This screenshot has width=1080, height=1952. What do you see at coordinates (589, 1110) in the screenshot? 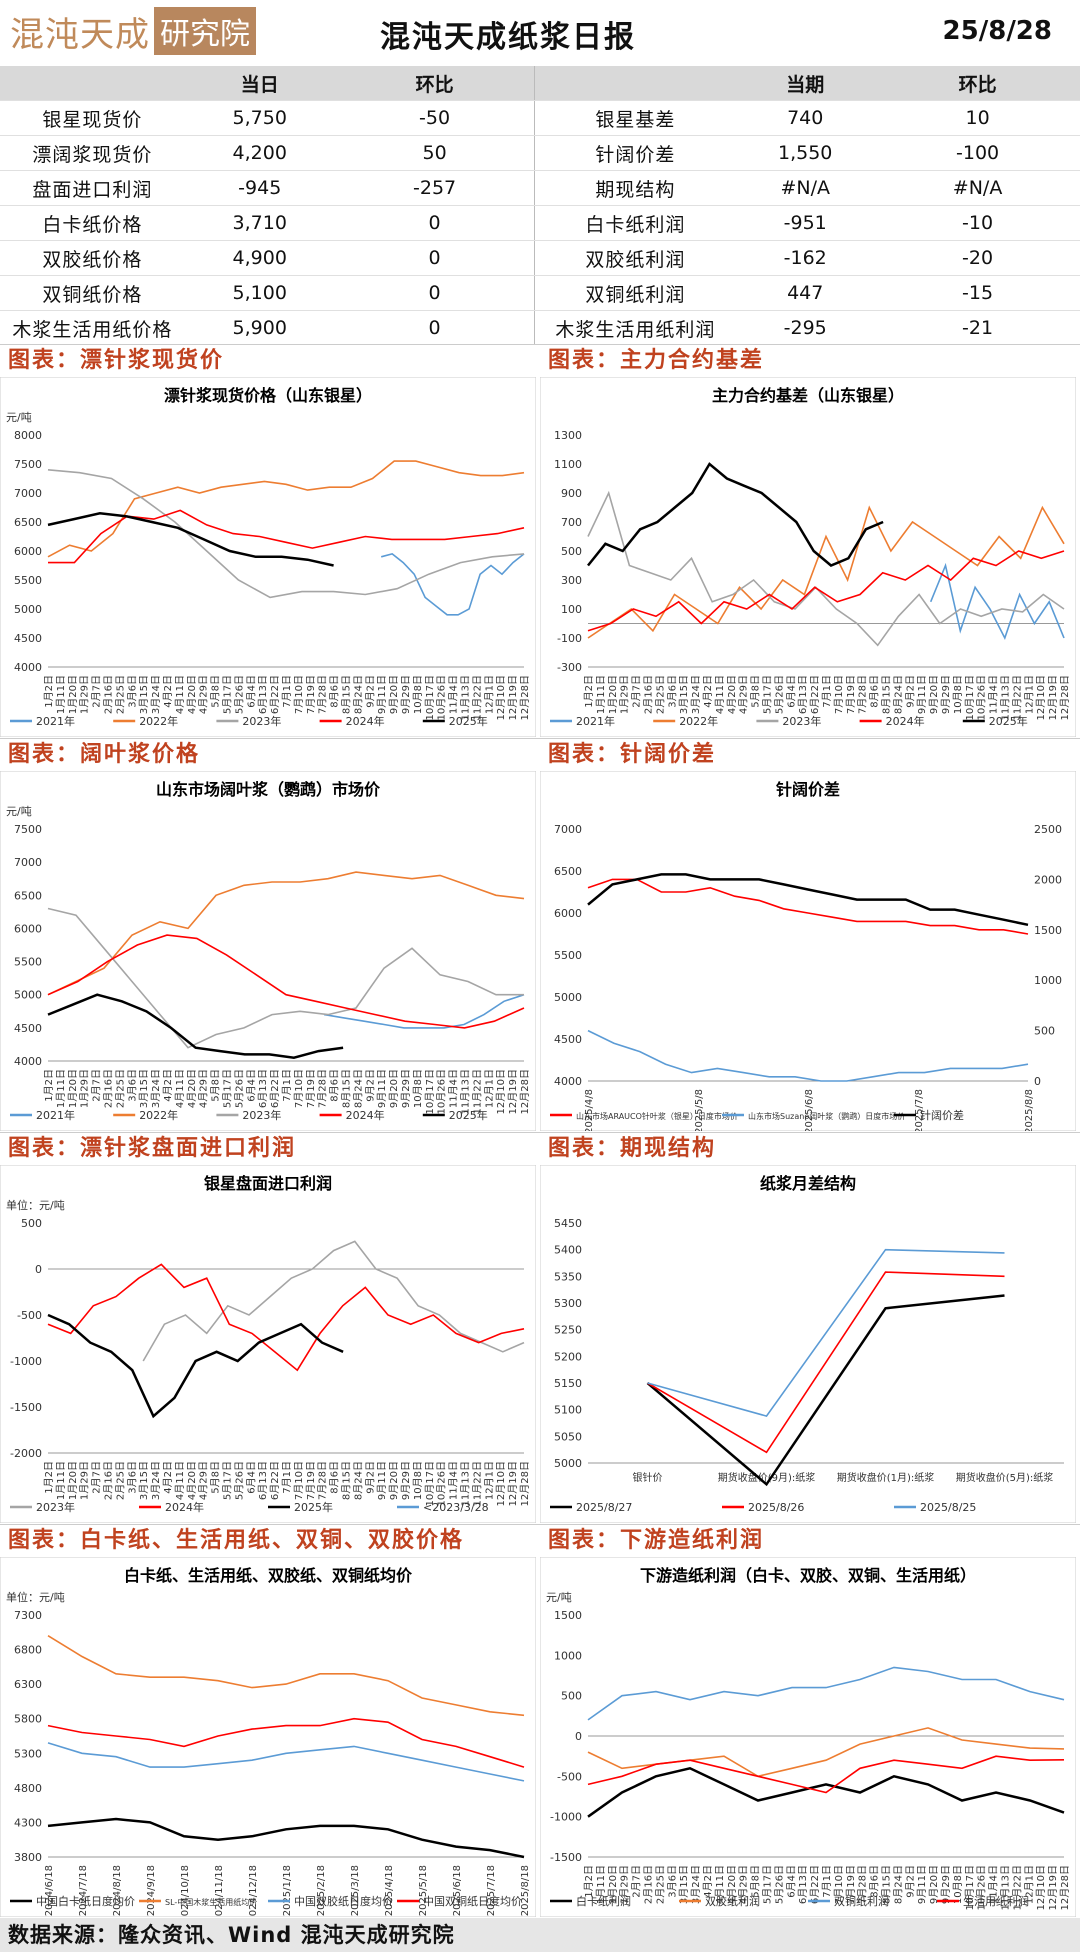
I see `x-tick-label: 2025/4/8` at bounding box center [589, 1110].